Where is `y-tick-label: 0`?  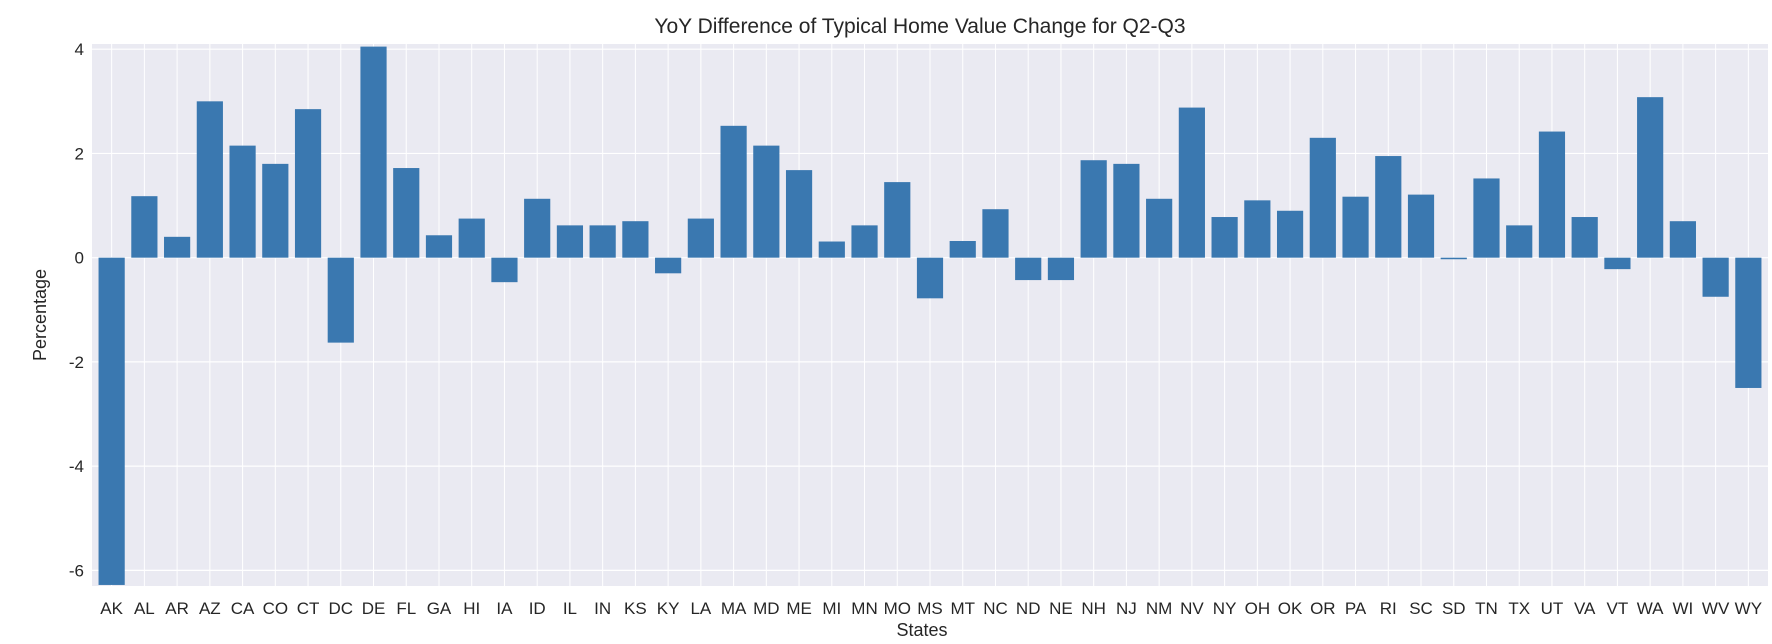
y-tick-label: 0 is located at coordinates (79, 258).